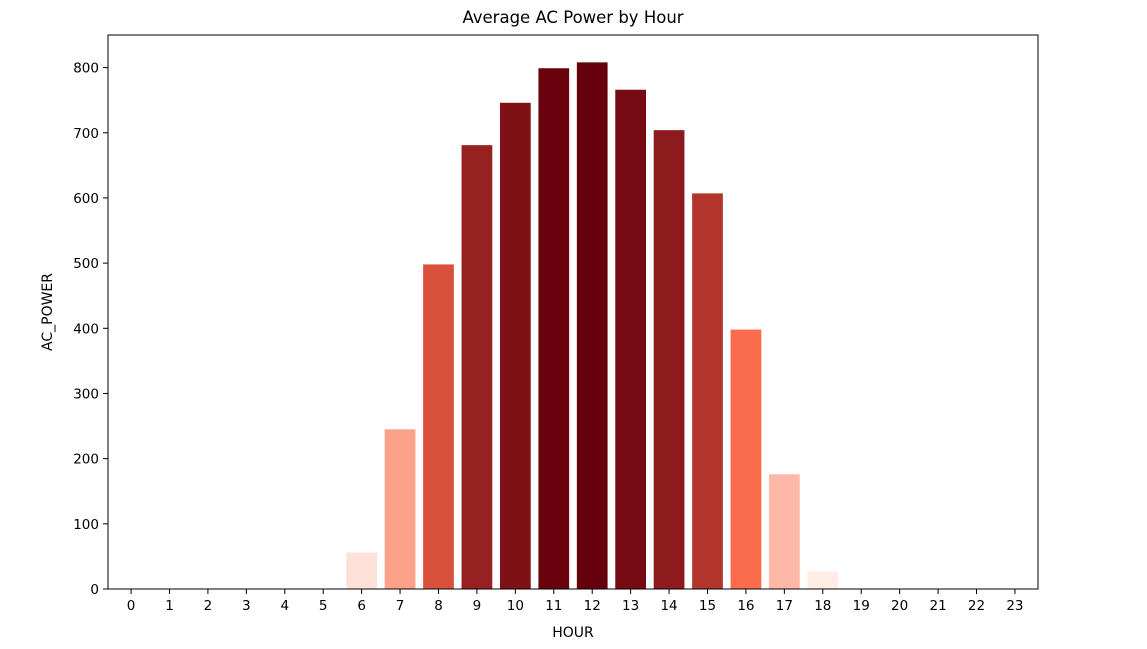 The height and width of the screenshot is (649, 1147). I want to click on y-tick-label: 500, so click(86, 264).